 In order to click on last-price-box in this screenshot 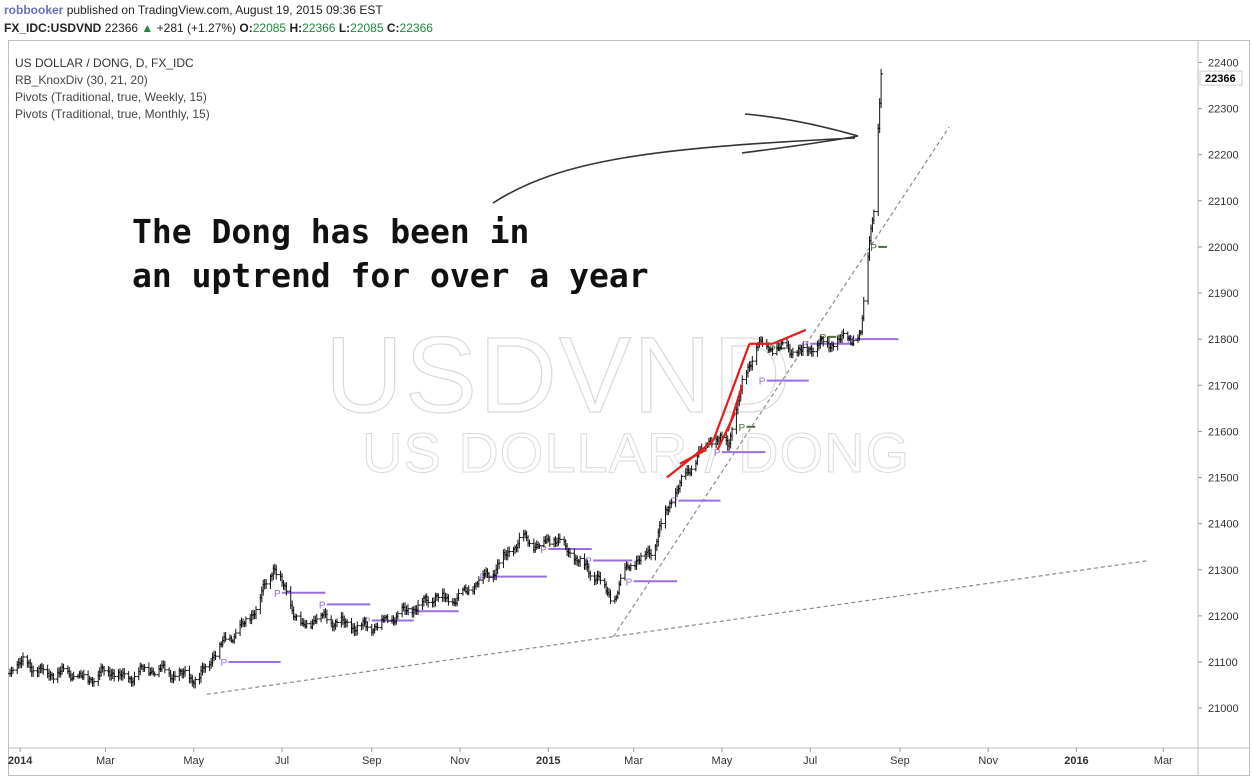, I will do `click(1221, 78)`.